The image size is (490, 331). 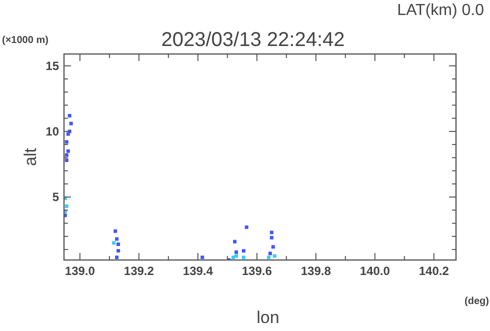 I want to click on y-tick-label: 10, so click(x=53, y=131).